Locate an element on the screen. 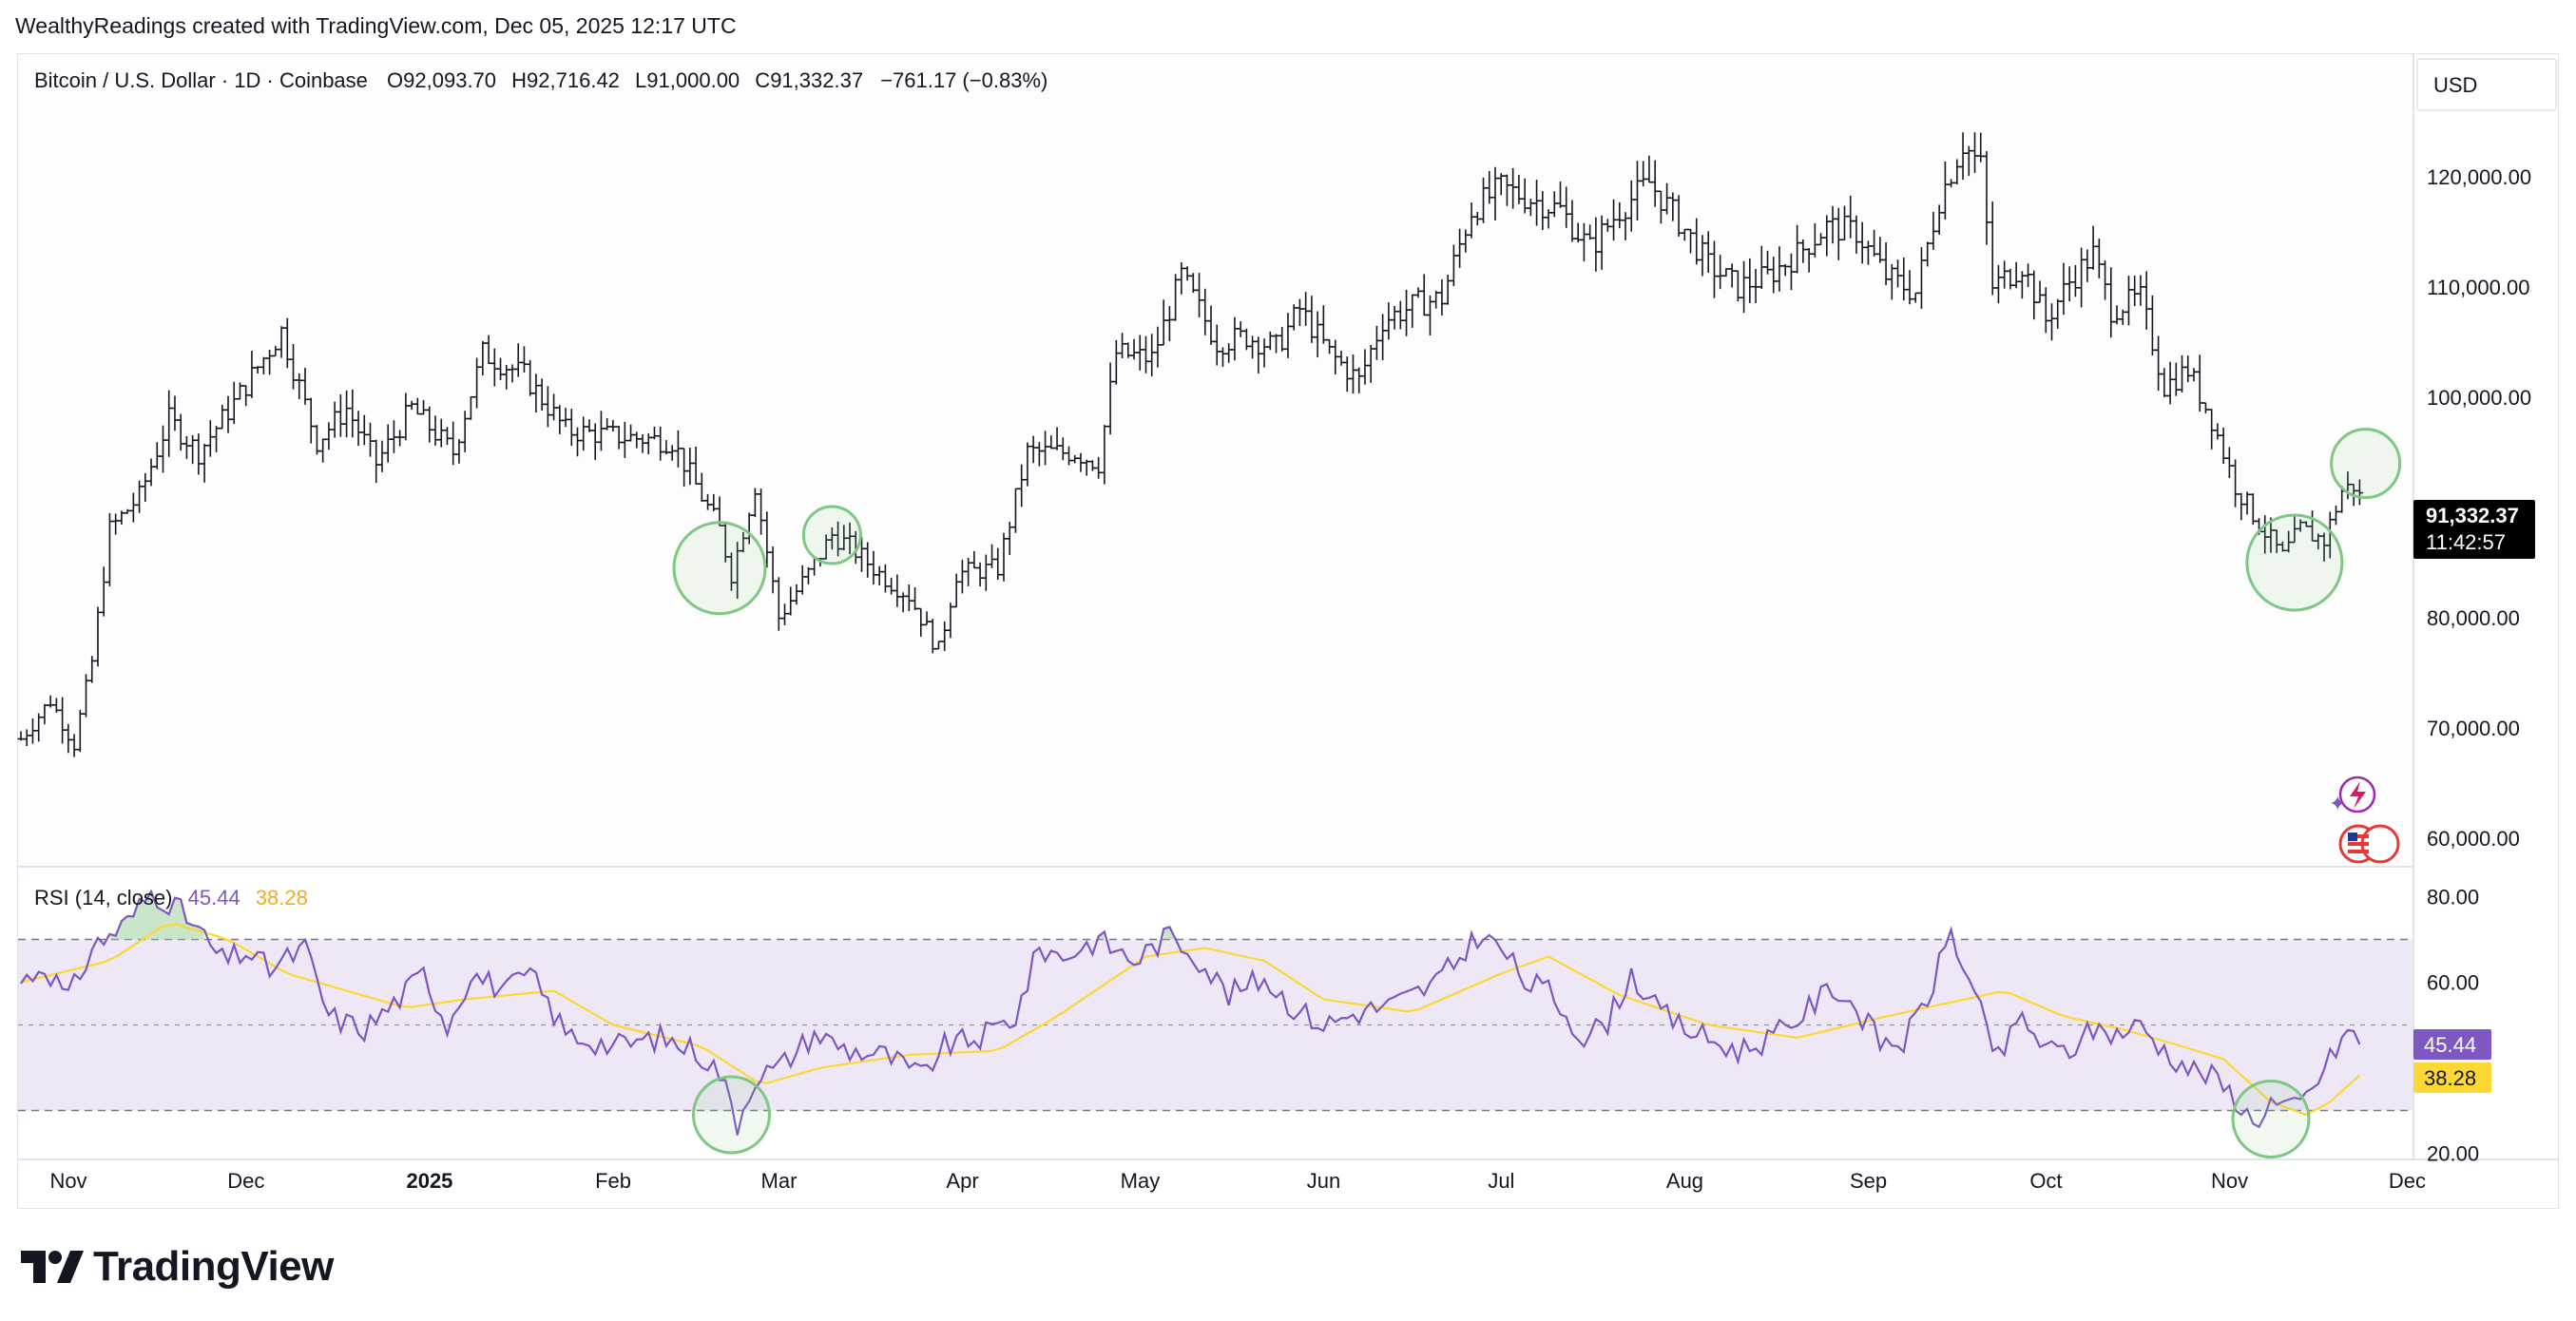 The height and width of the screenshot is (1321, 2576). price-tick-label: 120,000.00 is located at coordinates (2479, 177).